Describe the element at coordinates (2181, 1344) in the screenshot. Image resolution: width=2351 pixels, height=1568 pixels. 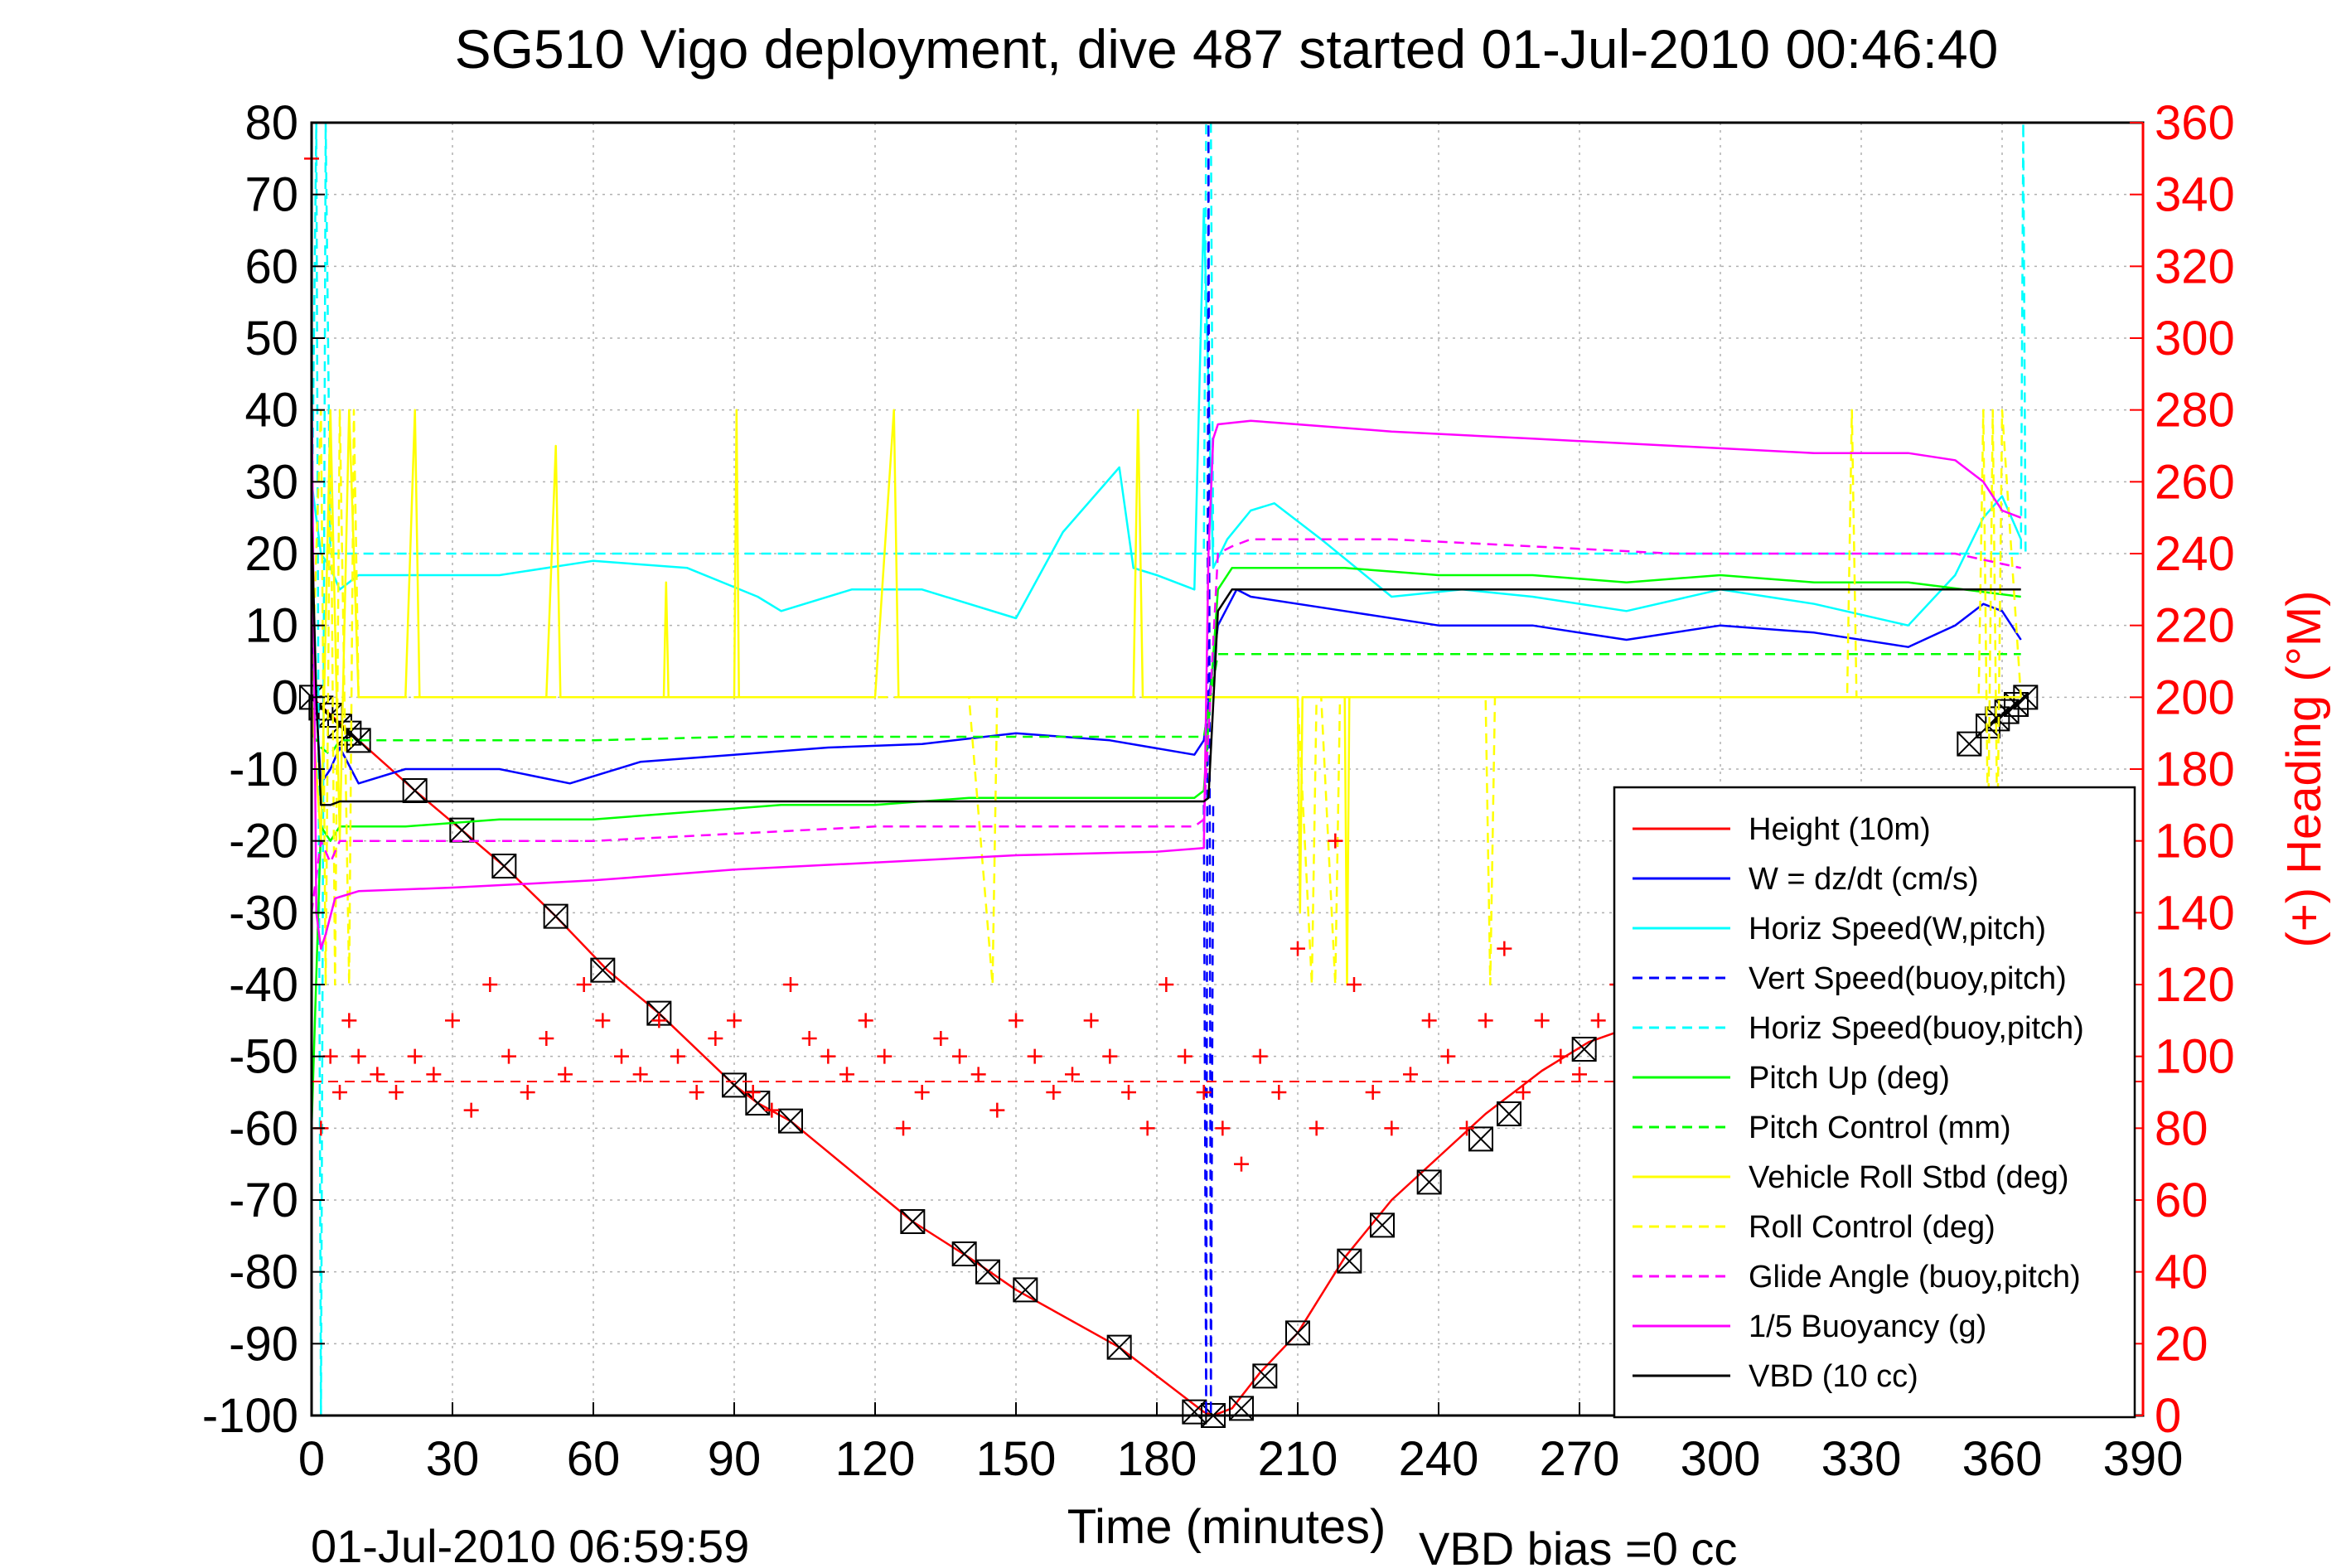
I see `y2-tick-label: 20` at that location.